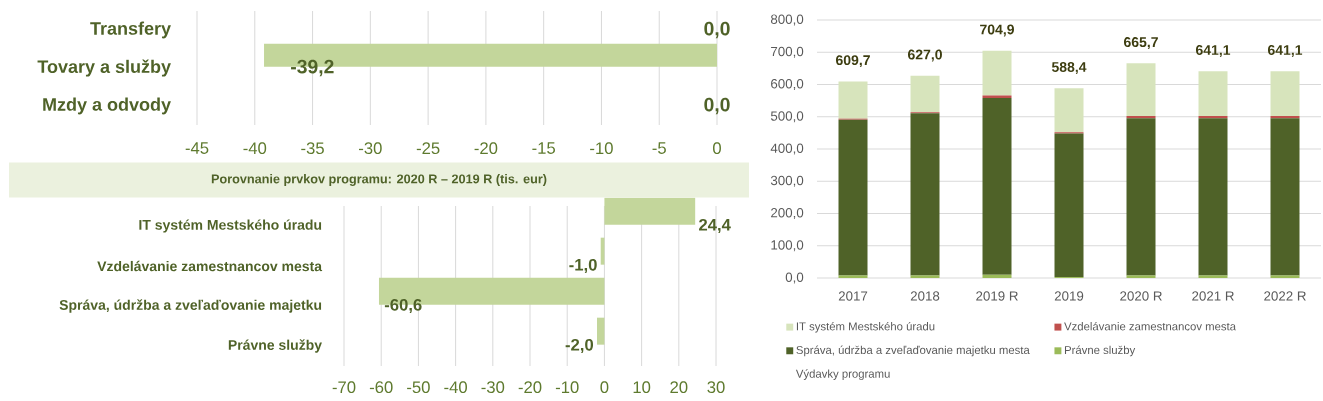  Describe the element at coordinates (312, 148) in the screenshot. I see `x-tick-label: -35` at that location.